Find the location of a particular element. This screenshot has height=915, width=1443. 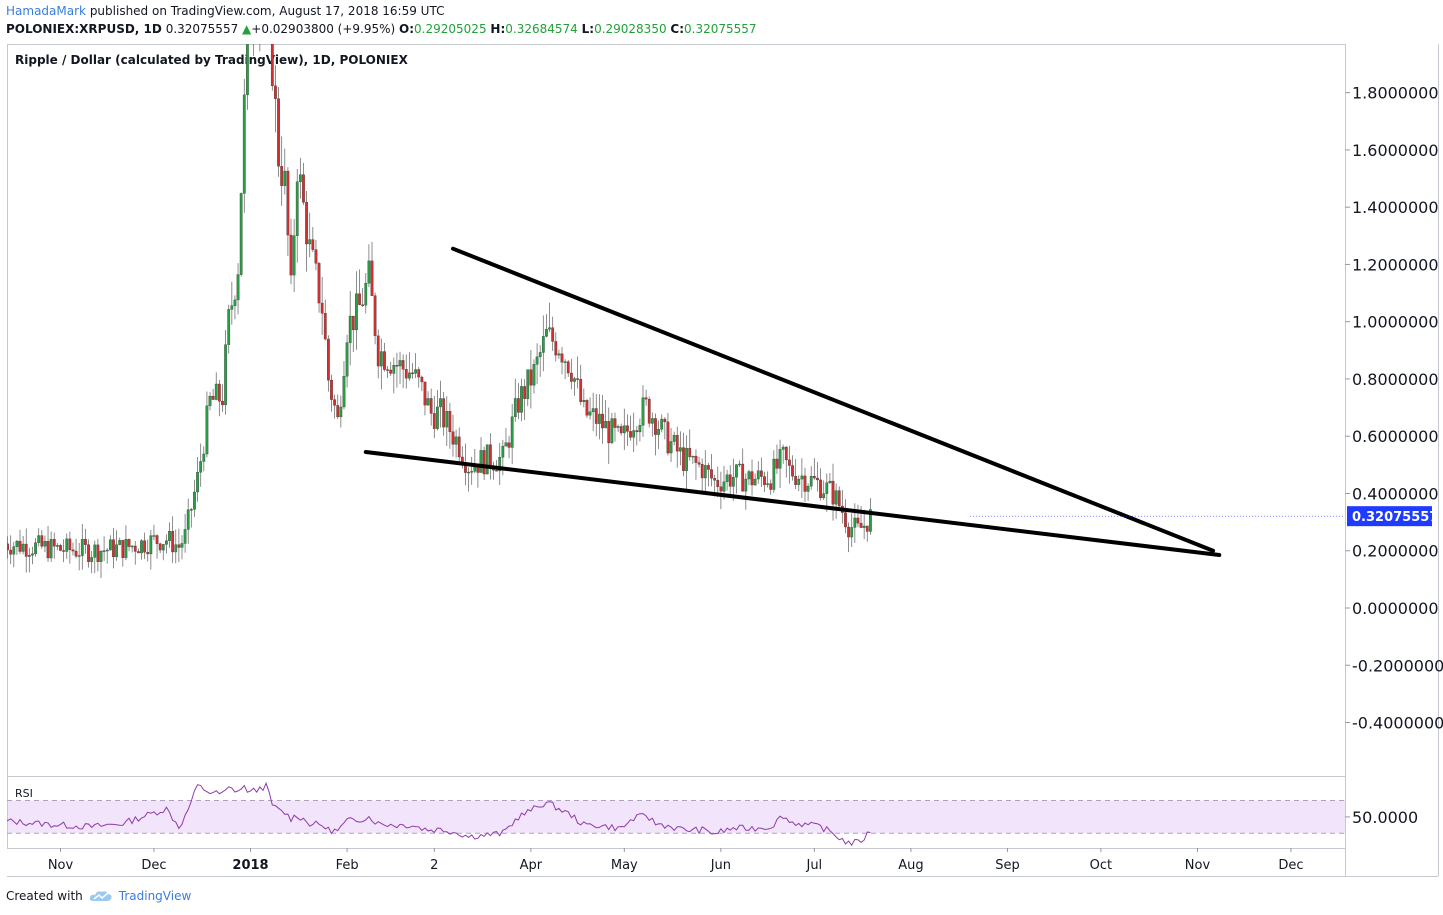

x-tick-label: Aug is located at coordinates (910, 865).